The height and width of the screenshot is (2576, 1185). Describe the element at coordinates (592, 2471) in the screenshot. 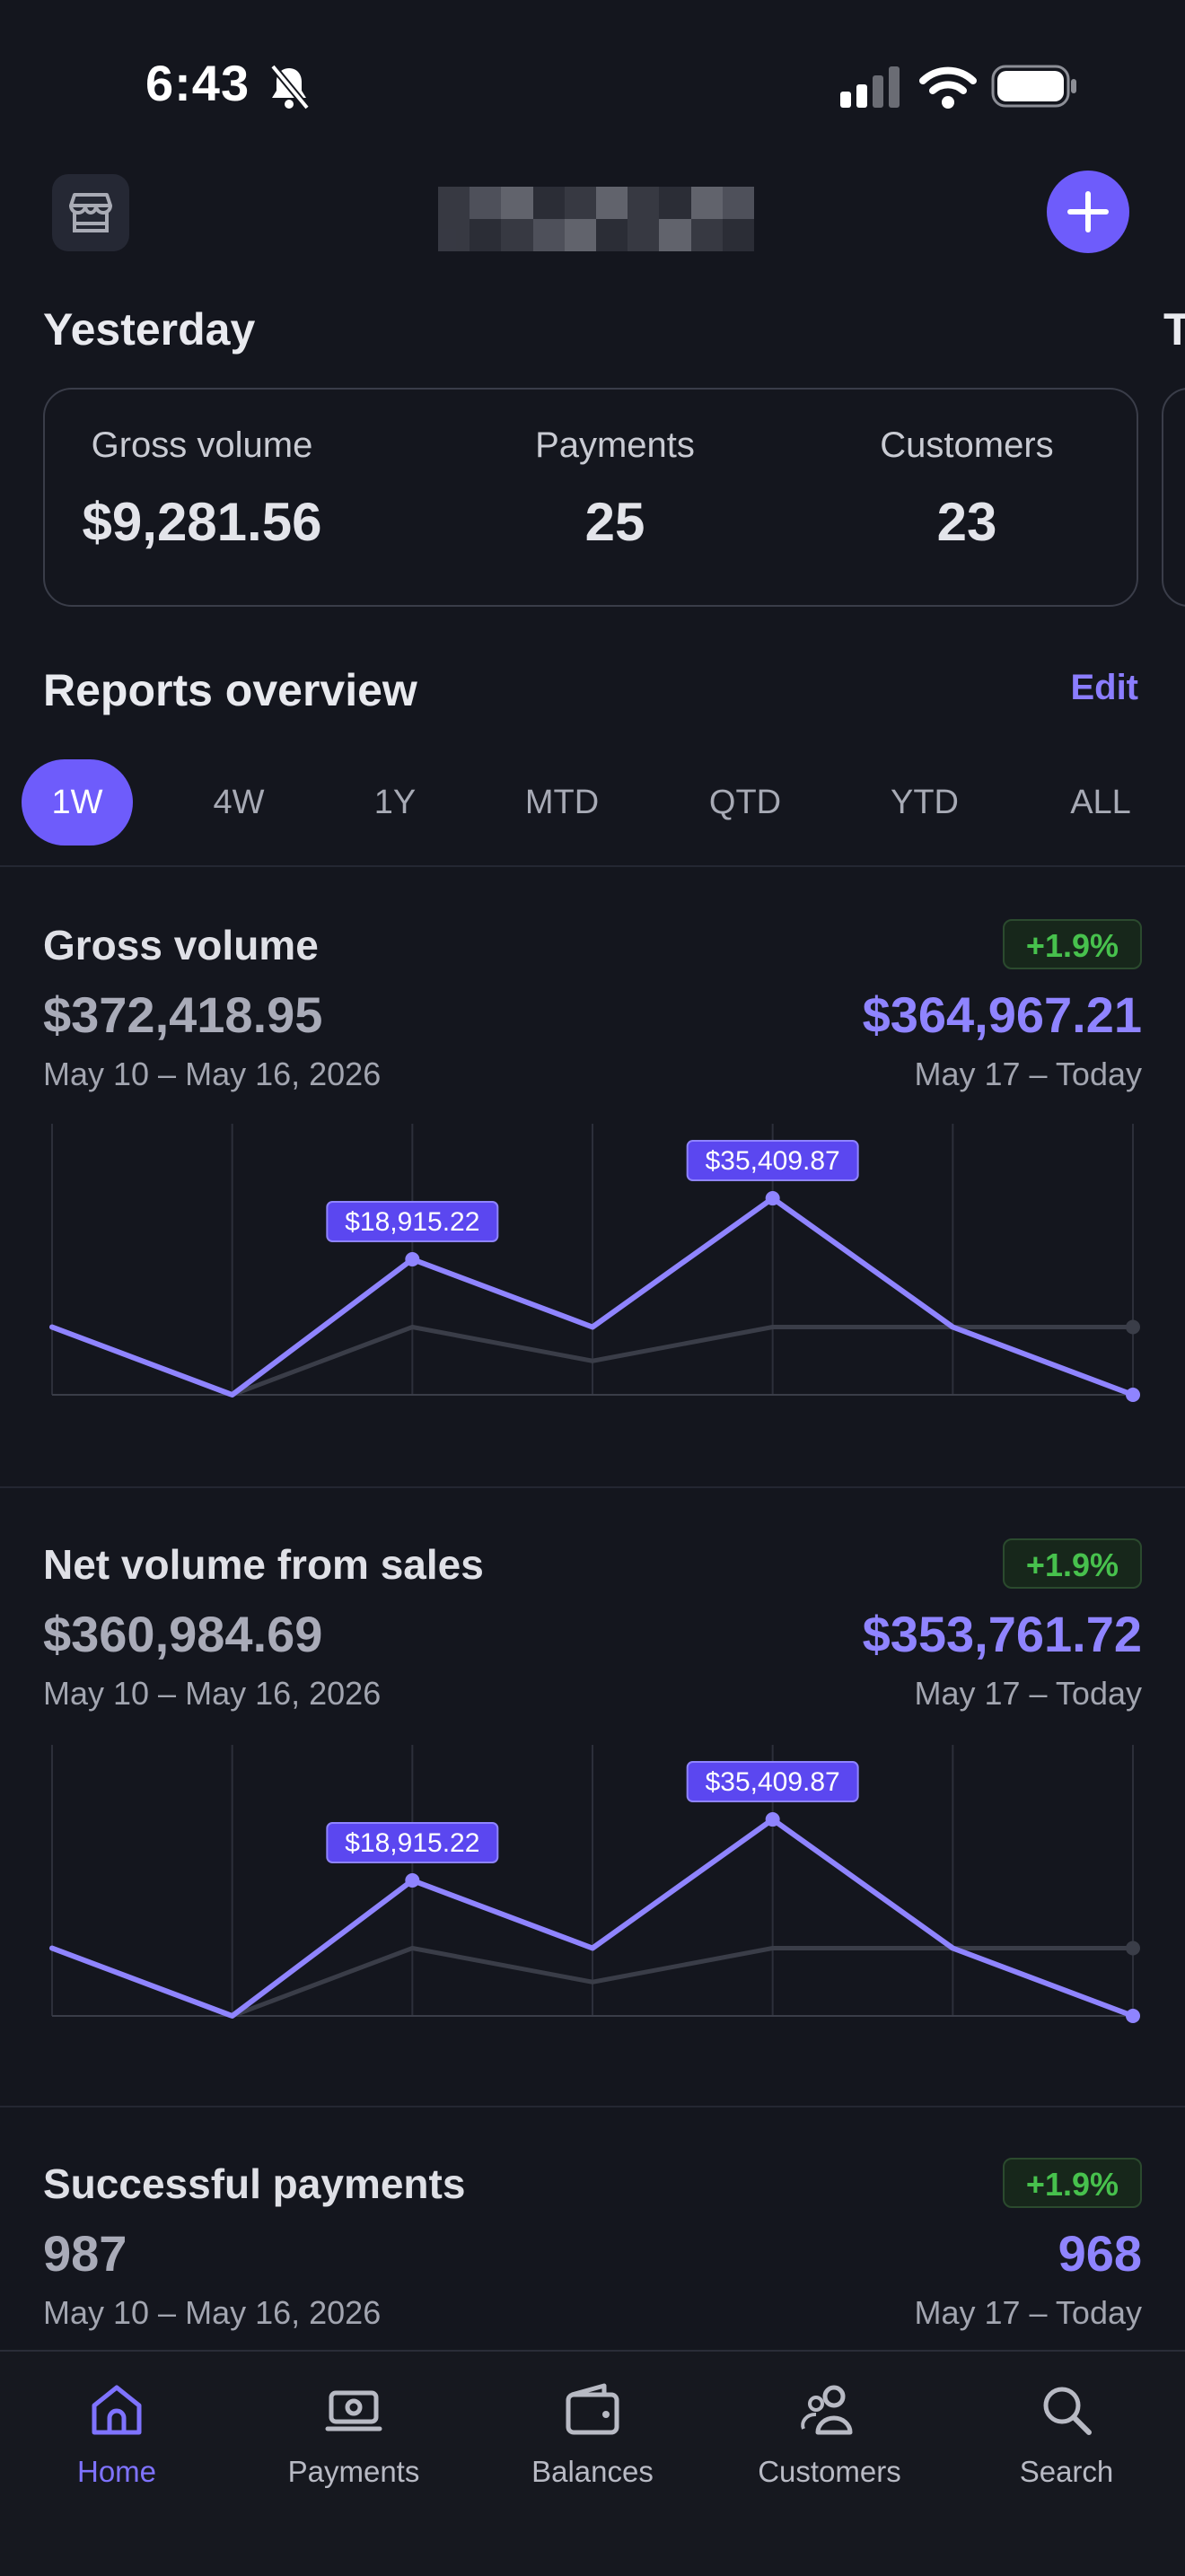

I see `nav-label: Balances` at that location.